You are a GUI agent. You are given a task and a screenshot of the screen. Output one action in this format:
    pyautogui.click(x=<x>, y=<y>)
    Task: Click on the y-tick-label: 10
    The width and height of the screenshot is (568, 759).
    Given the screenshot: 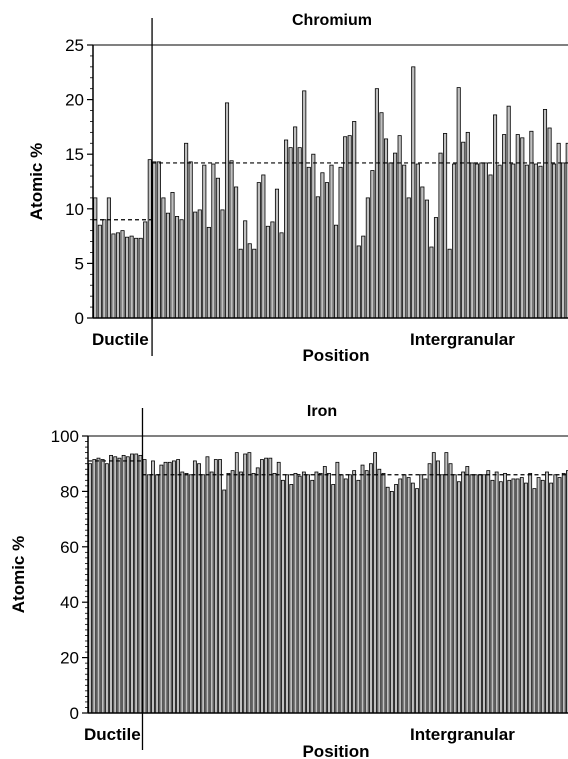 What is the action you would take?
    pyautogui.click(x=74, y=209)
    